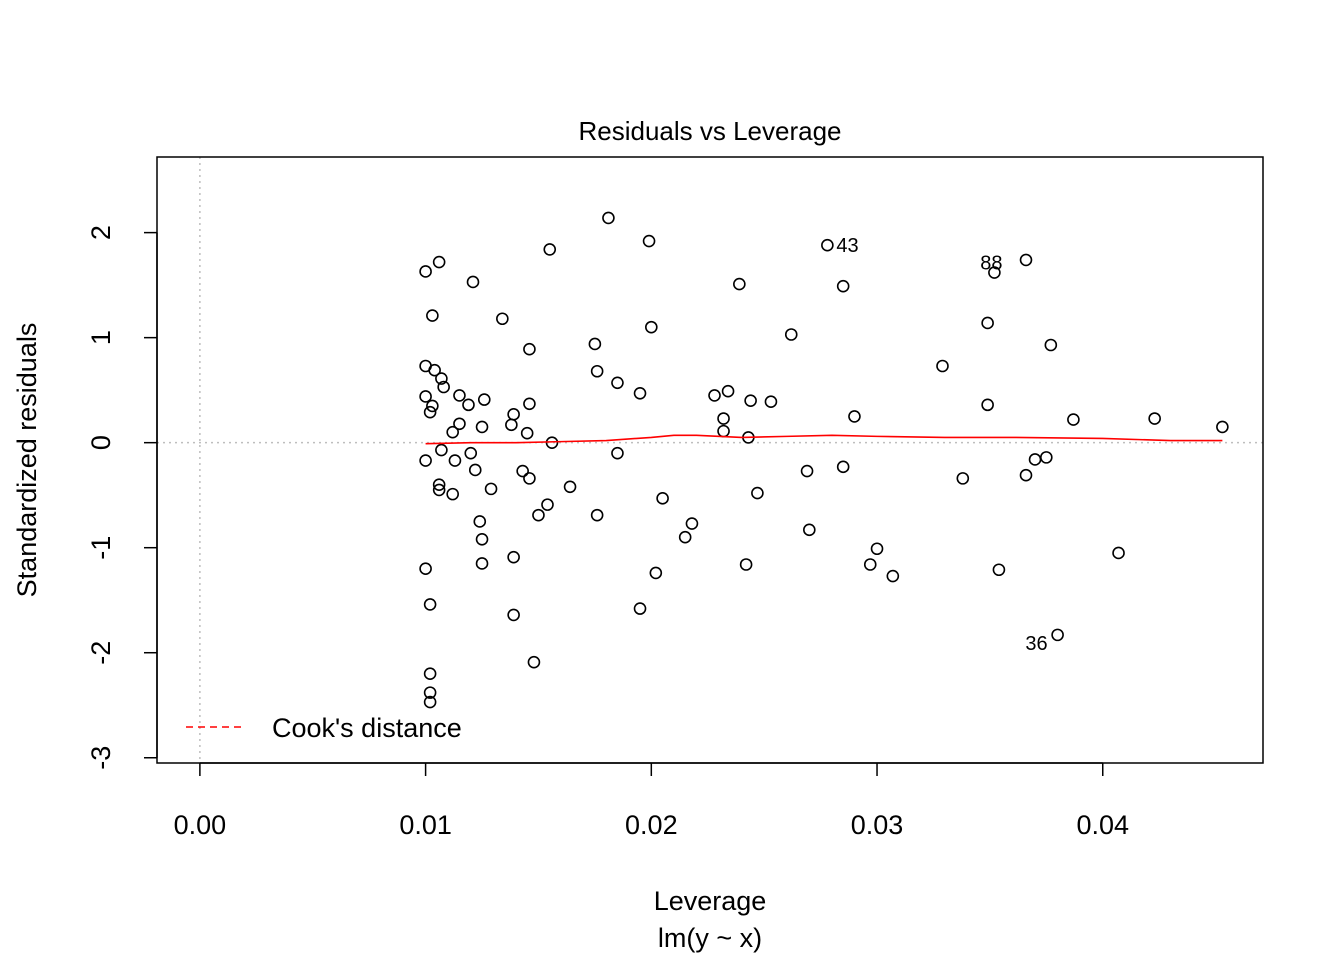 This screenshot has width=1344, height=960. Describe the element at coordinates (101, 337) in the screenshot. I see `y-tick-label: 1` at that location.